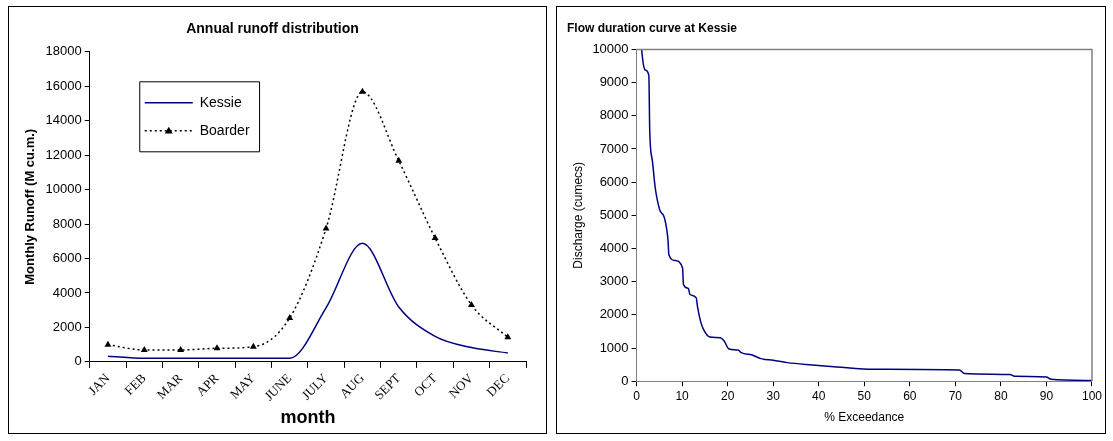 Image resolution: width=1113 pixels, height=441 pixels. What do you see at coordinates (78, 361) in the screenshot?
I see `y-tick-label: 0` at bounding box center [78, 361].